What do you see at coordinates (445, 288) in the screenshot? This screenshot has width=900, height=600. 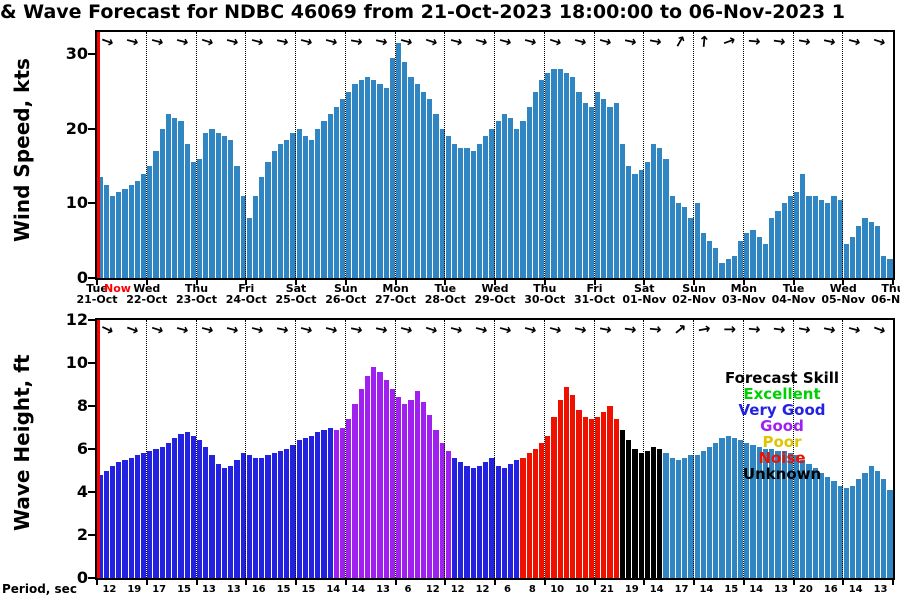 I see `x-tick-day: Tue` at bounding box center [445, 288].